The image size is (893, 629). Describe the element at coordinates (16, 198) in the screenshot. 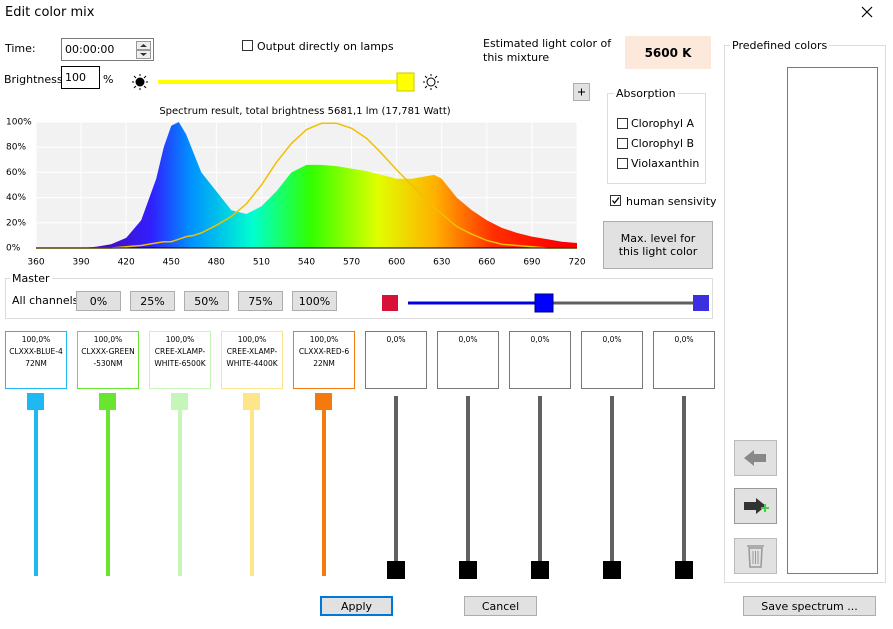

I see `y-tick-label: 40%` at that location.